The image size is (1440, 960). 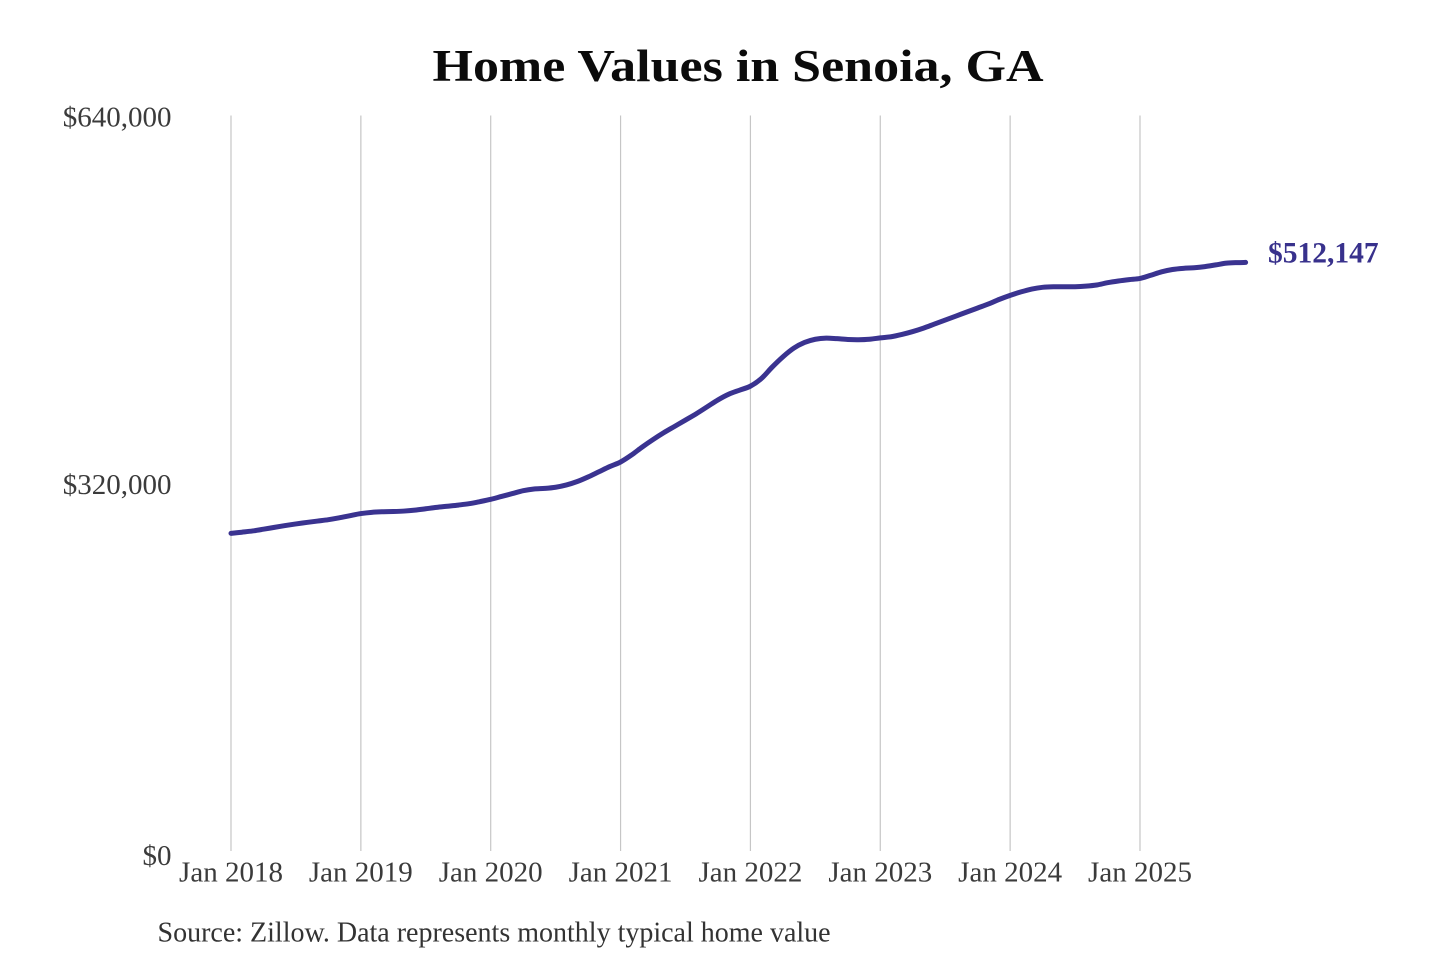 What do you see at coordinates (361, 873) in the screenshot?
I see `svg-text: Jan 2019` at bounding box center [361, 873].